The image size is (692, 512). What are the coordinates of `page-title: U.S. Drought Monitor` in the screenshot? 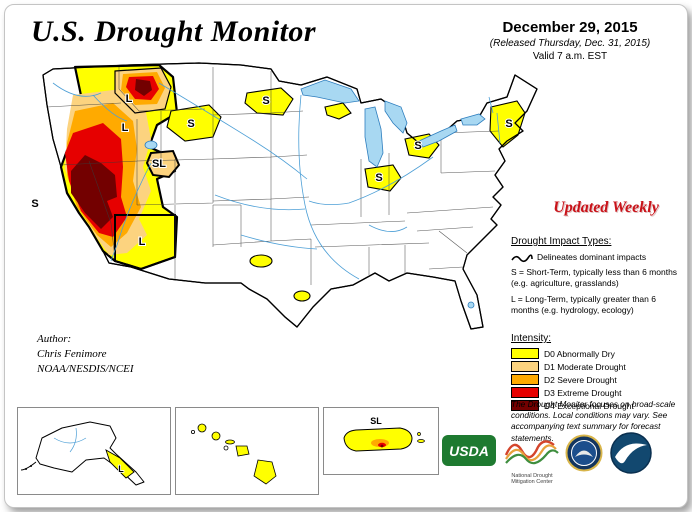 It's located at (174, 31).